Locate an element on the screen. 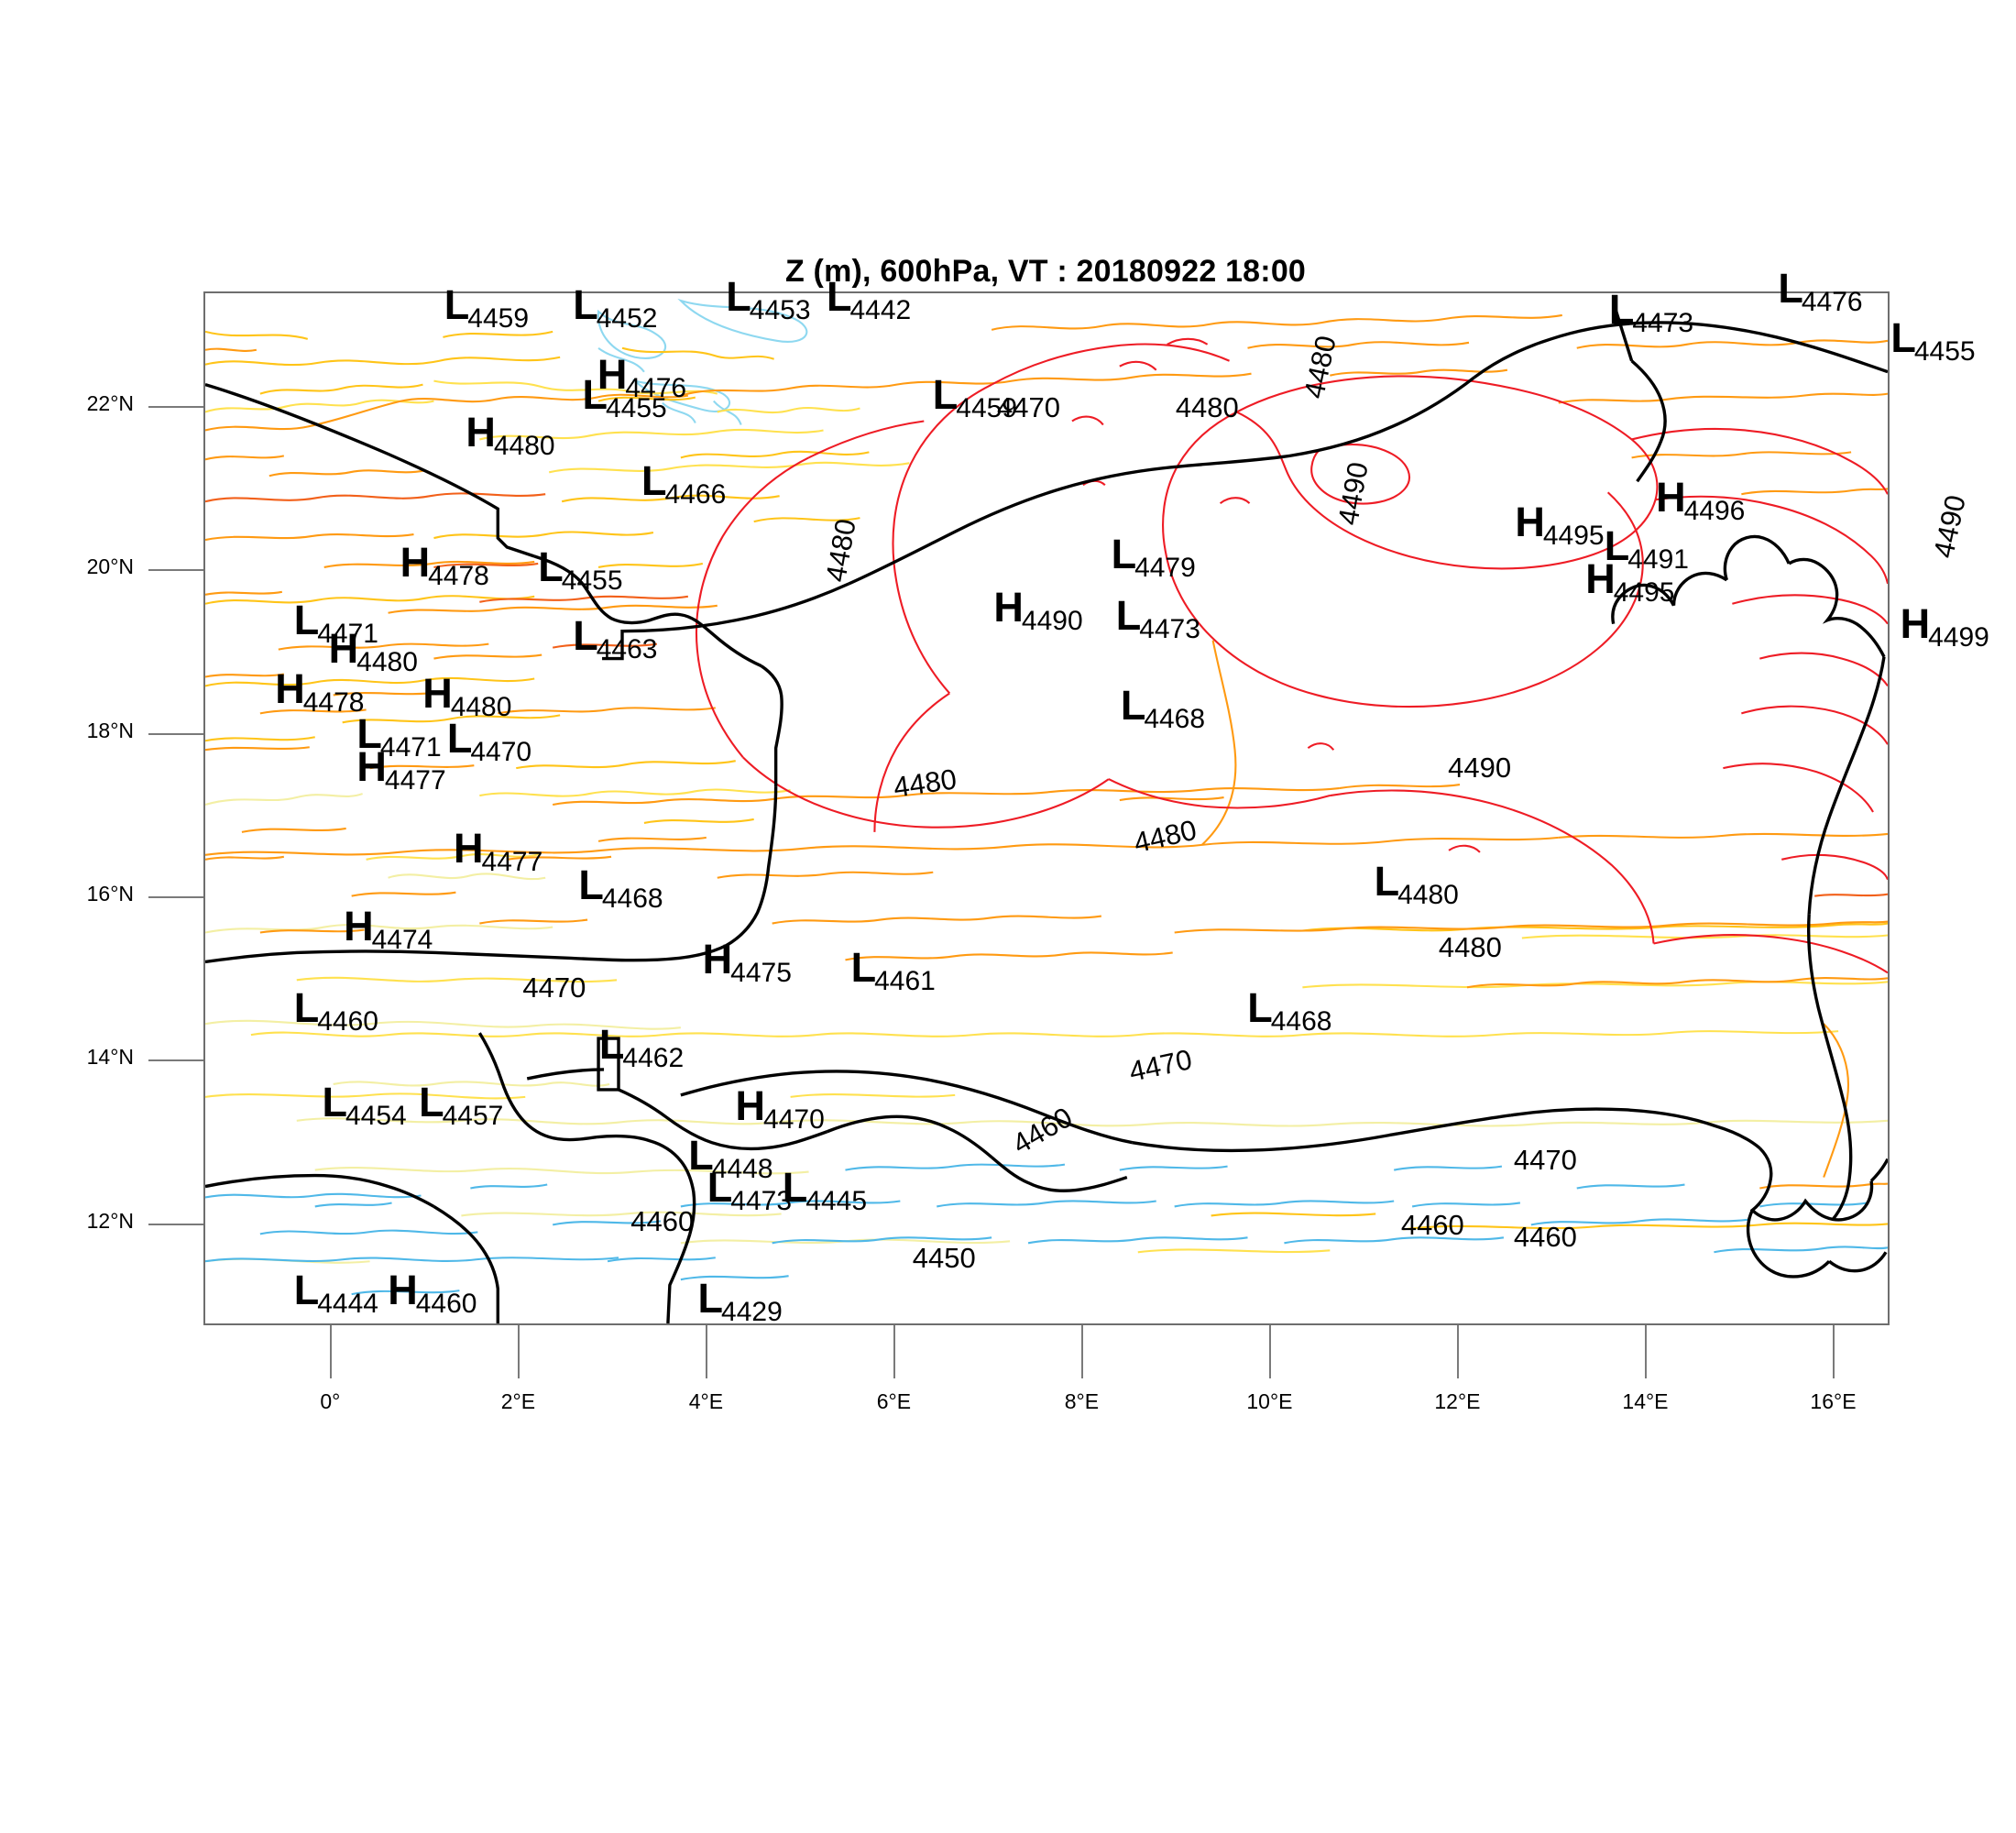 Image resolution: width=2016 pixels, height=1833 pixels. extremum-value: 4473 is located at coordinates (761, 1201).